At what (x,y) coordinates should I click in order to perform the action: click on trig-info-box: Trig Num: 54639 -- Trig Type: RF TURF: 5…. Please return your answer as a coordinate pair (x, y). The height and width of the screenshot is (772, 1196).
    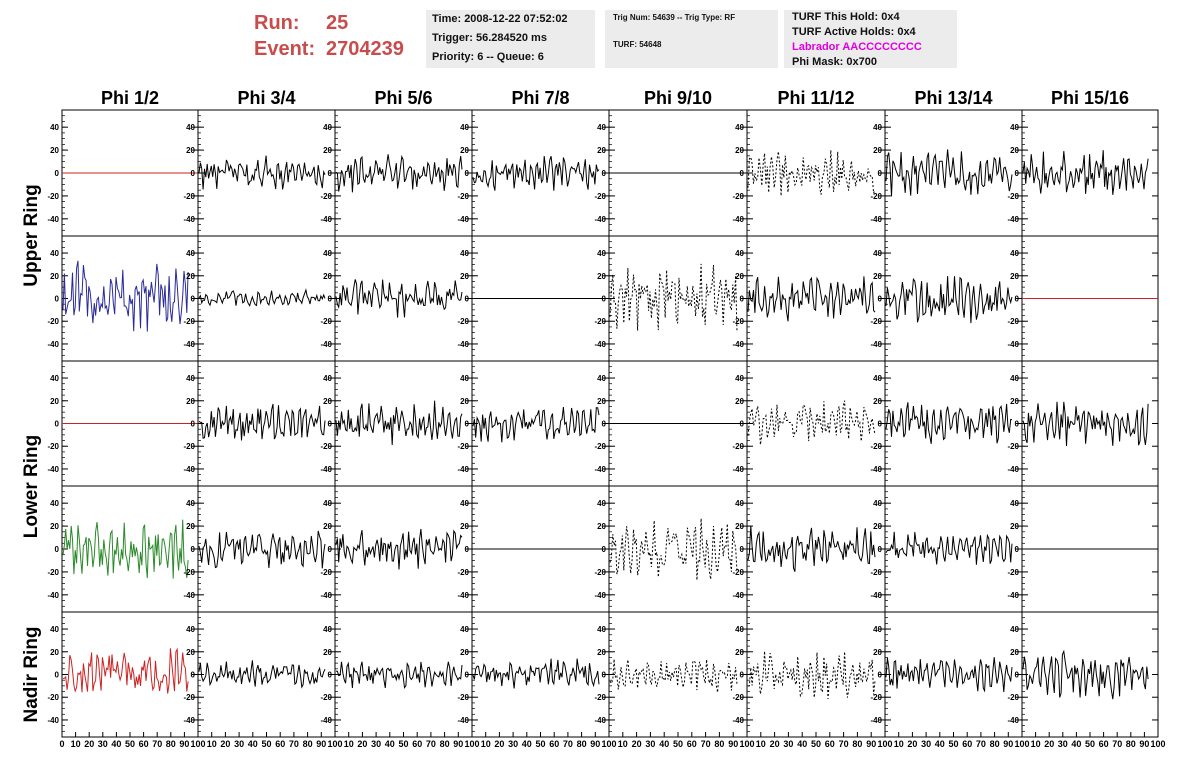
    Looking at the image, I should click on (691, 39).